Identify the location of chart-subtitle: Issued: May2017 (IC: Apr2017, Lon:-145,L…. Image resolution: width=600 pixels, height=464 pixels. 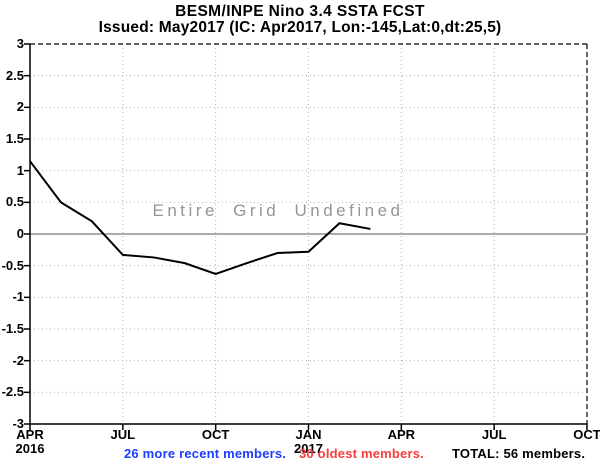
(300, 27).